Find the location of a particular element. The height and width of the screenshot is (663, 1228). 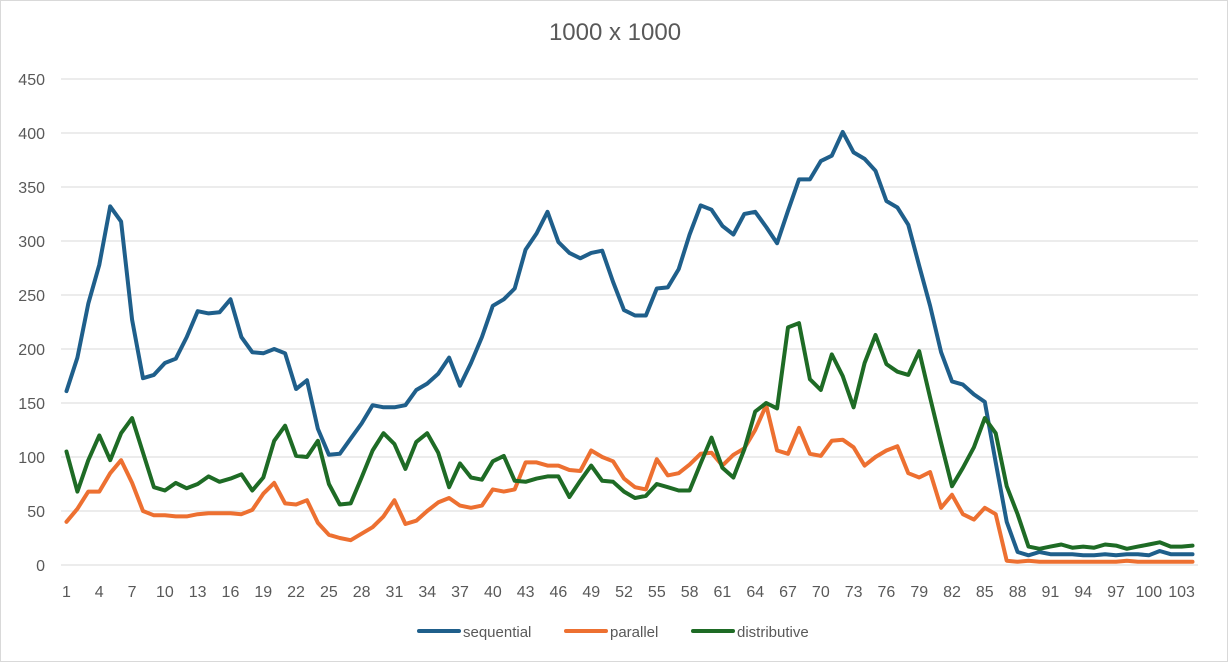

x-tick-label: 100 is located at coordinates (1148, 592).